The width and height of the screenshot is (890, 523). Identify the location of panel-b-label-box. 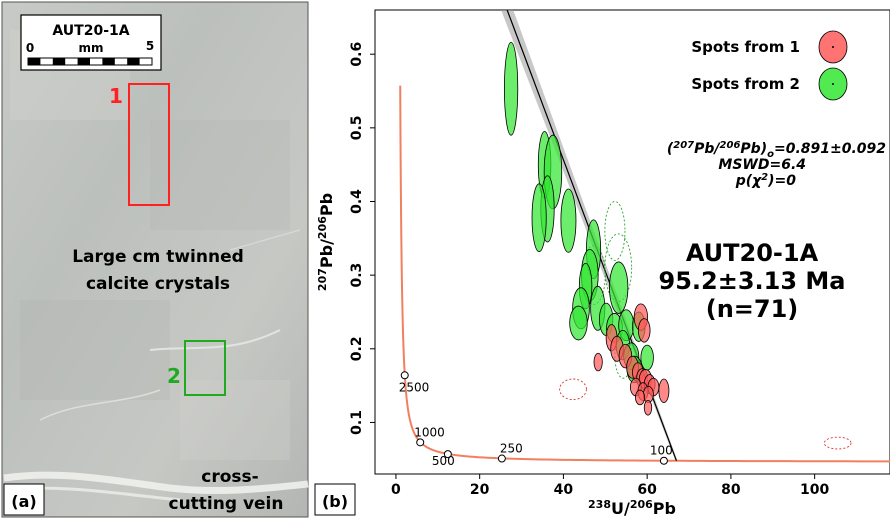
(335, 499).